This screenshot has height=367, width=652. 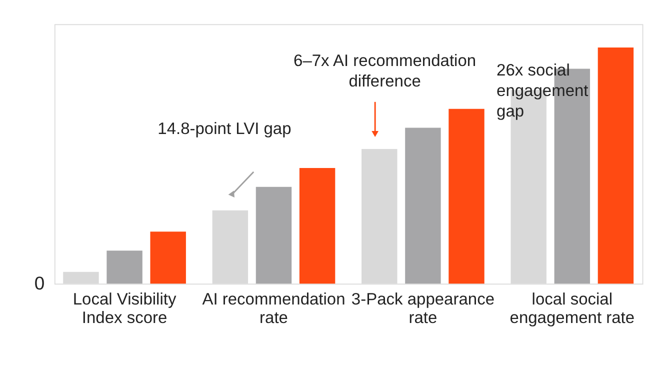 I want to click on annotation: 14.8-point LVI gap, so click(x=225, y=129).